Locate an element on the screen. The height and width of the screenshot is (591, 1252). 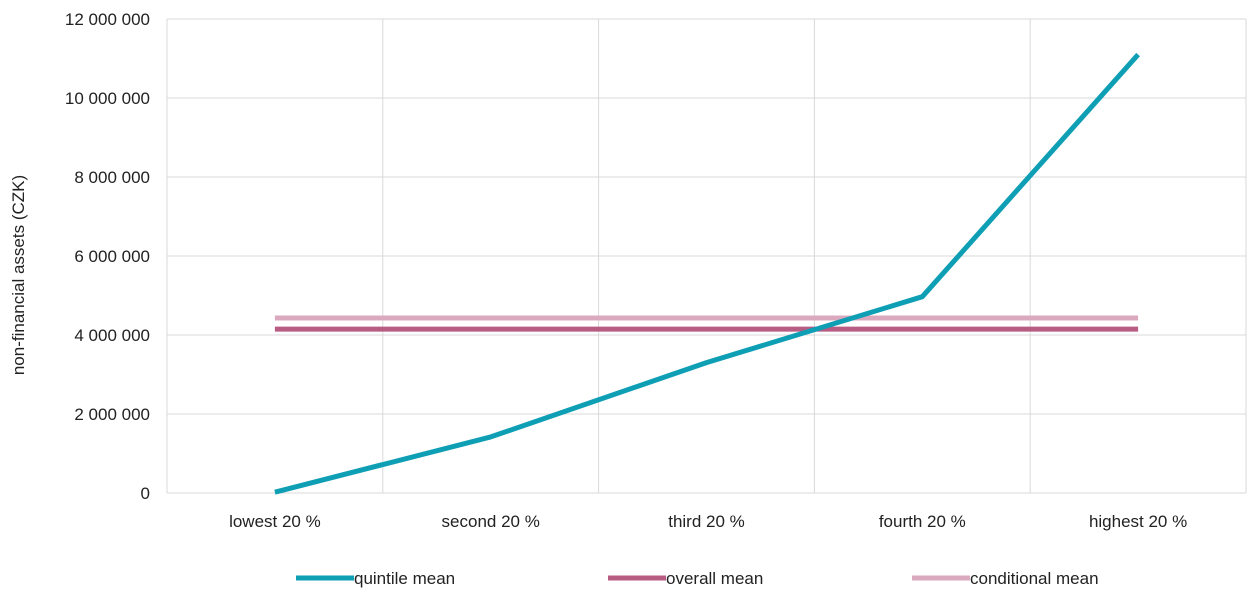
x-tick-label: highest 20 % is located at coordinates (1138, 521).